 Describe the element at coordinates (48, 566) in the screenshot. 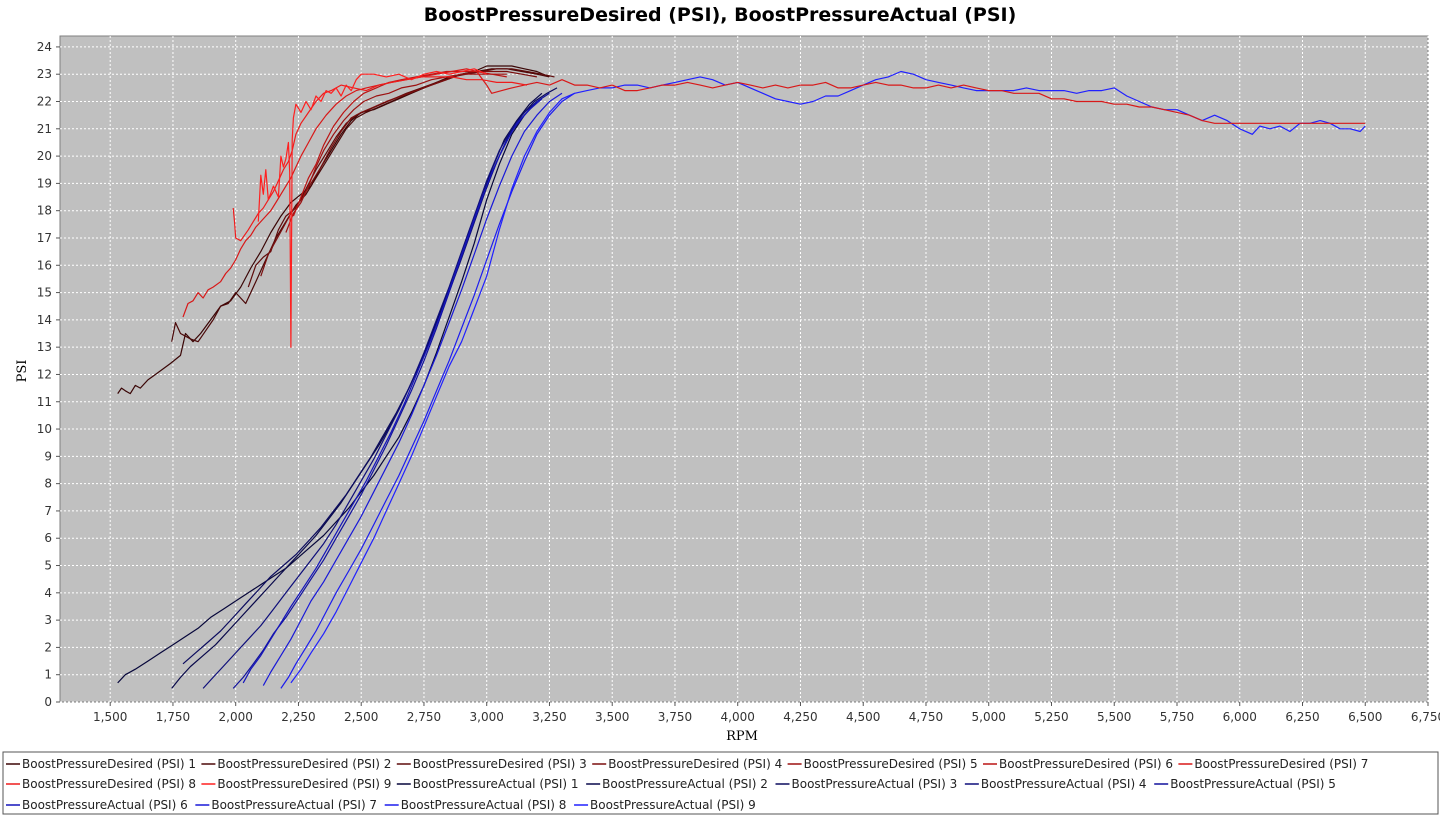

I see `y-tick-label: 5` at that location.